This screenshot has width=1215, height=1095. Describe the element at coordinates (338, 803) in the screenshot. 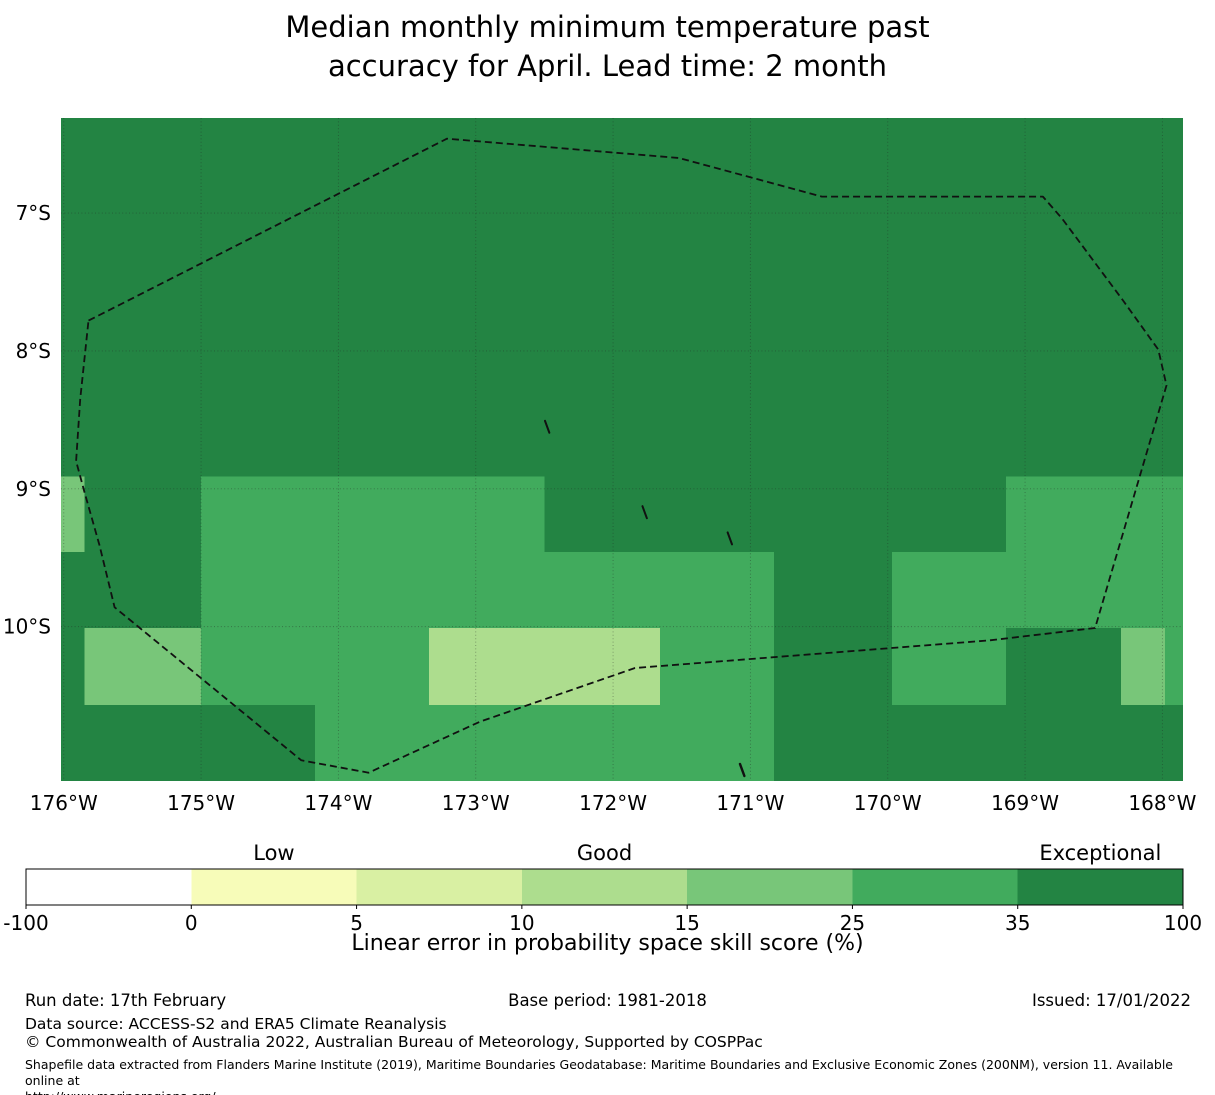

I see `x-tick-label: 174°W` at that location.